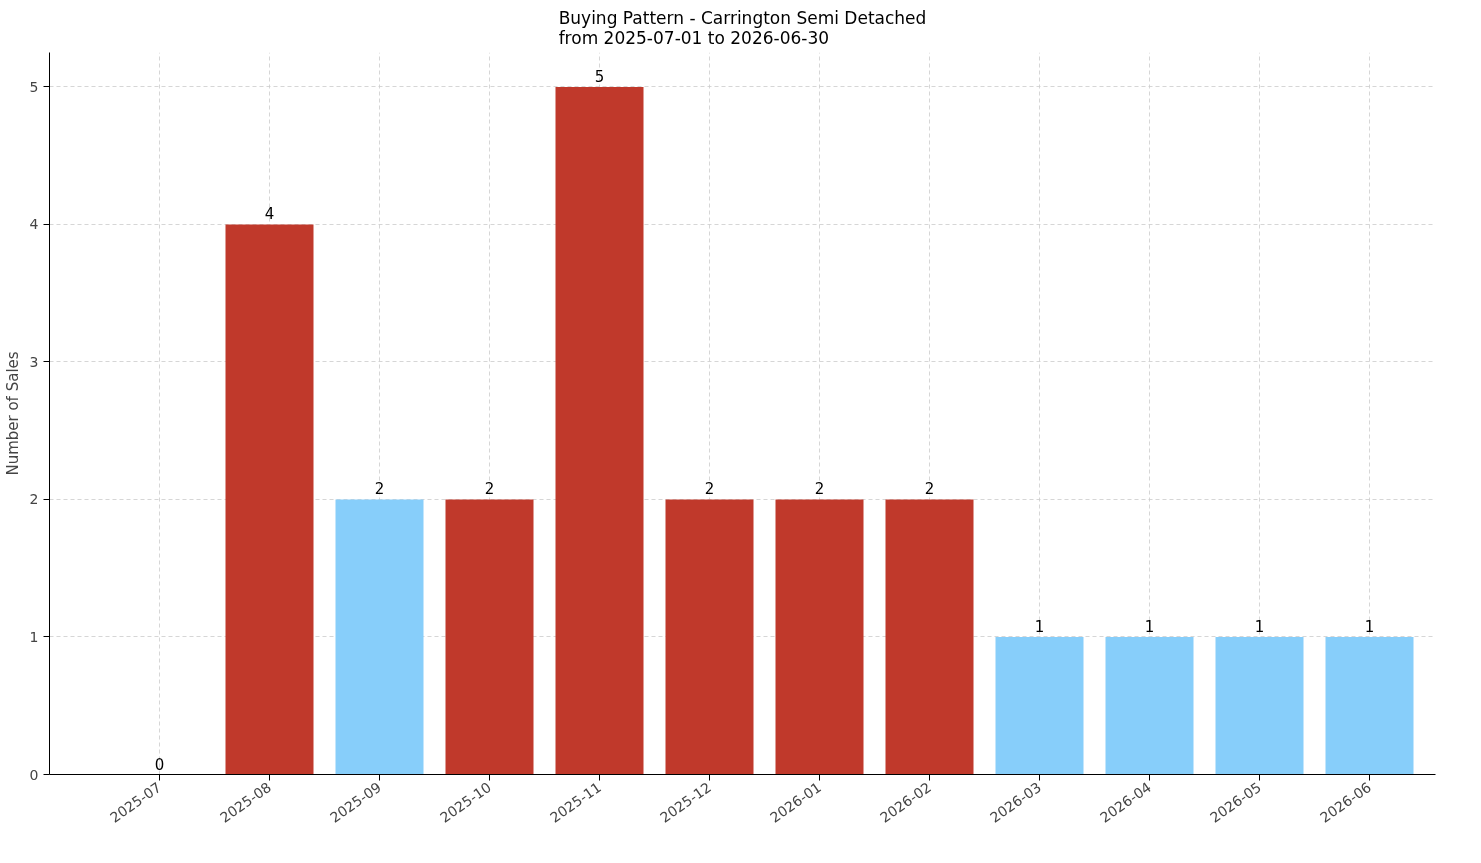 Image resolution: width=1481 pixels, height=863 pixels. Describe the element at coordinates (159, 764) in the screenshot. I see `data-label: 0` at that location.